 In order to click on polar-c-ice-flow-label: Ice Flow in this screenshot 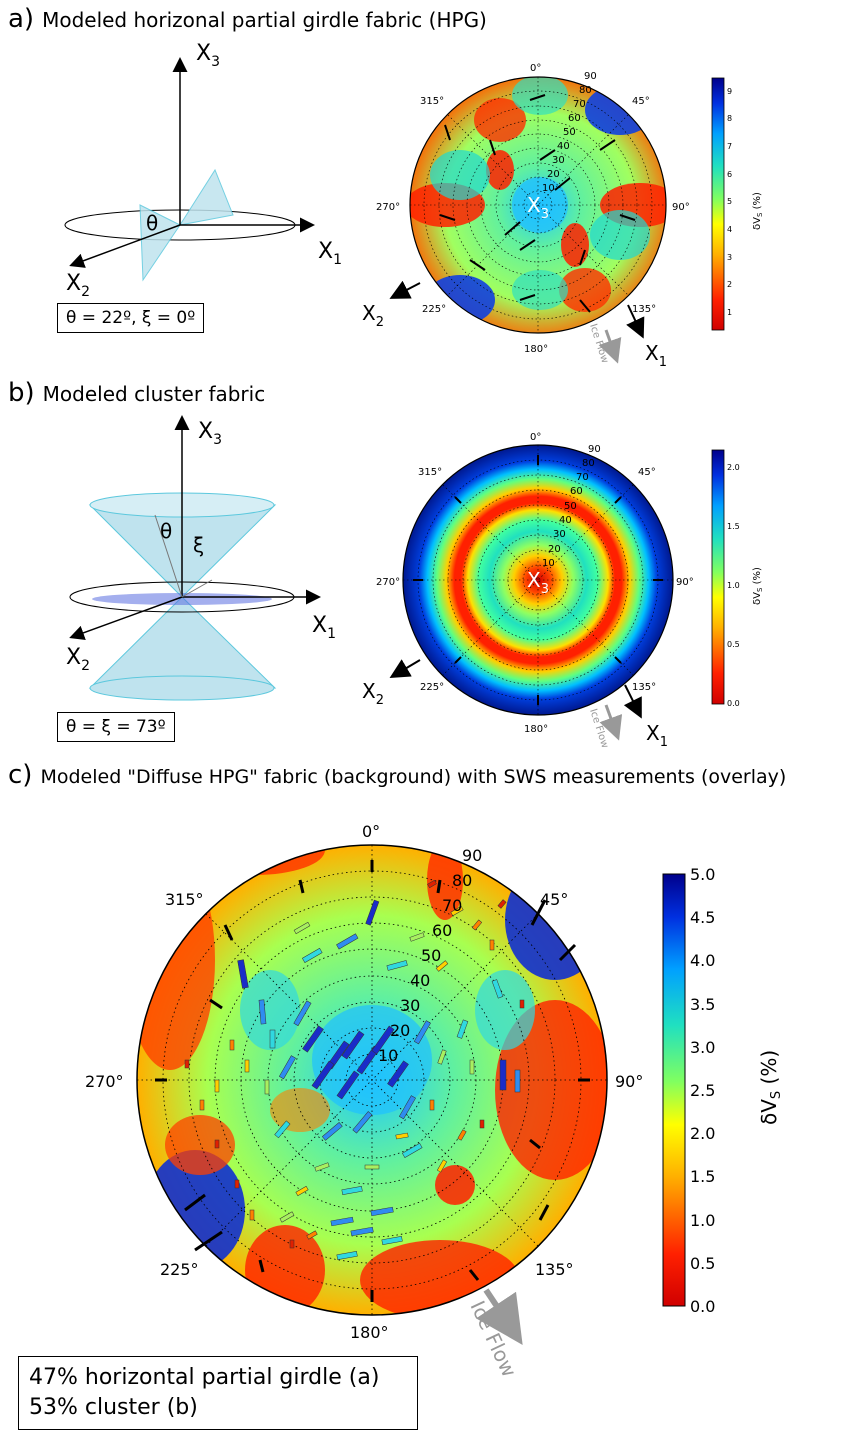, I will do `click(493, 1339)`.